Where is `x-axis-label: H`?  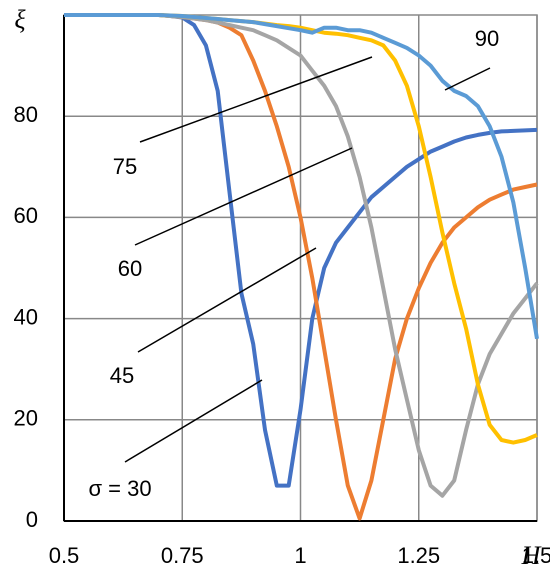
x-axis-label: H is located at coordinates (531, 555).